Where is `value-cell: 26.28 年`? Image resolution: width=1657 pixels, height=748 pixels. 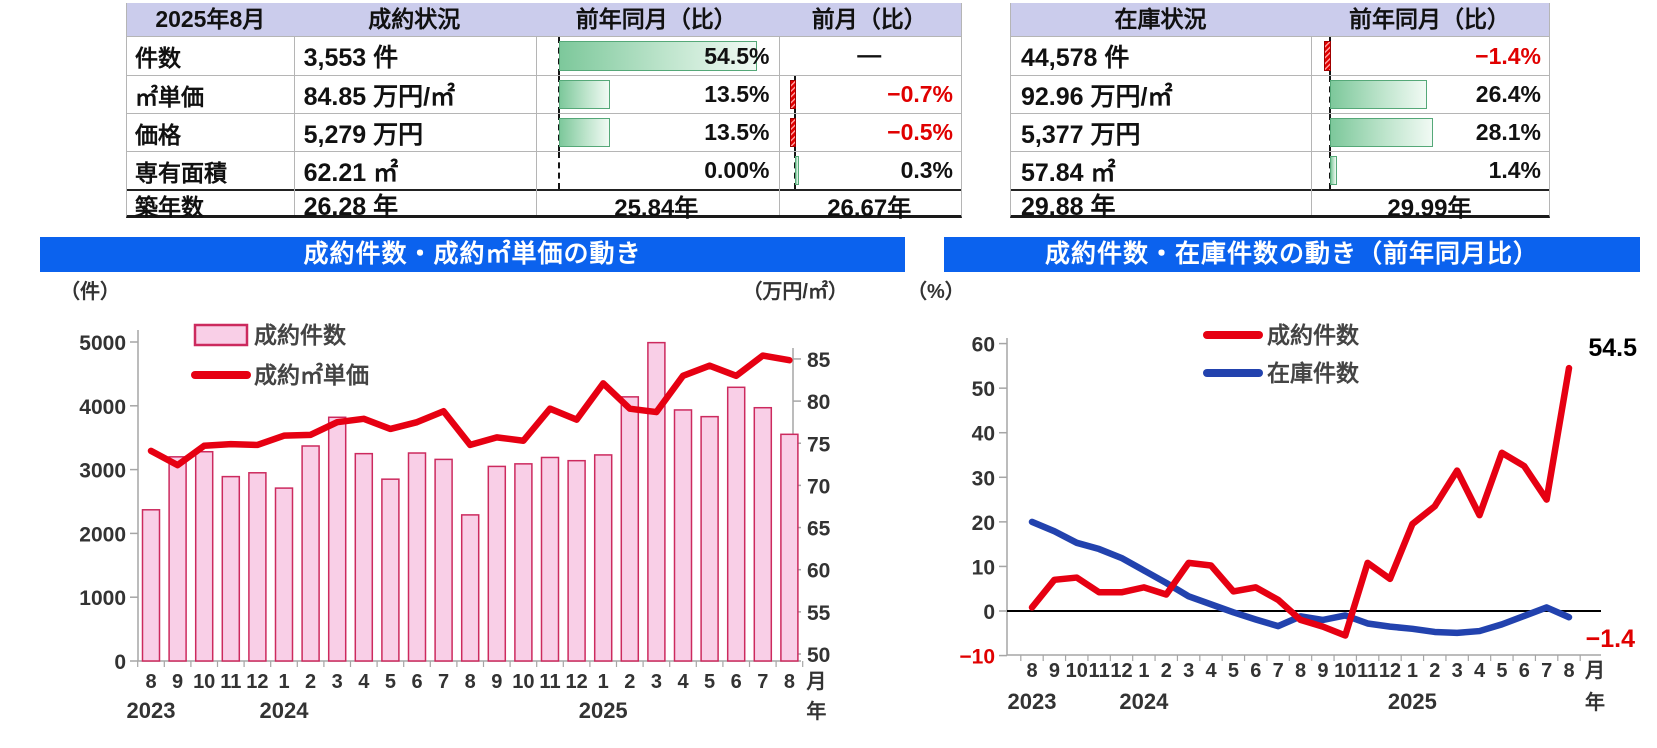 value-cell: 26.28 年 is located at coordinates (351, 207).